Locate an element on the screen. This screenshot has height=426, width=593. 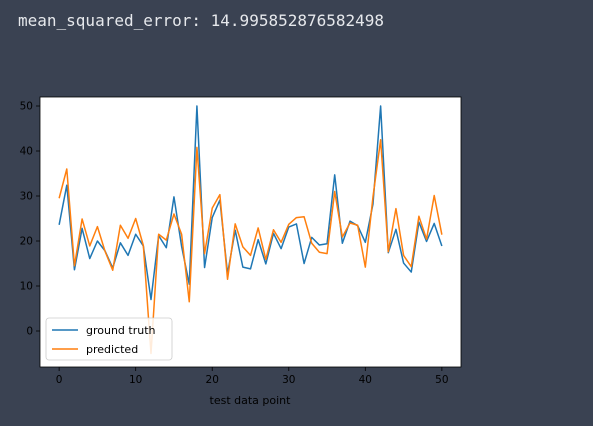
x-tick-label: 50 is located at coordinates (441, 380).